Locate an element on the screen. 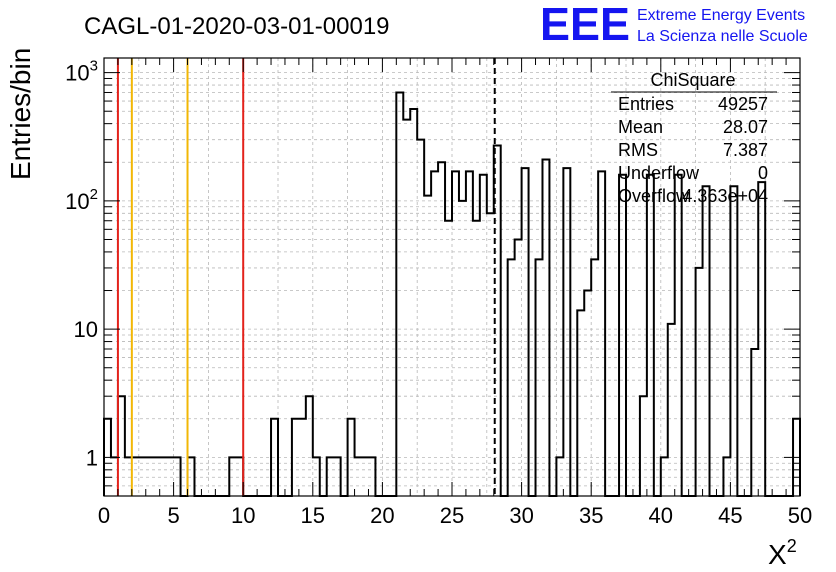 The height and width of the screenshot is (572, 836). y-tick-label-sup: 3 is located at coordinates (94, 66).